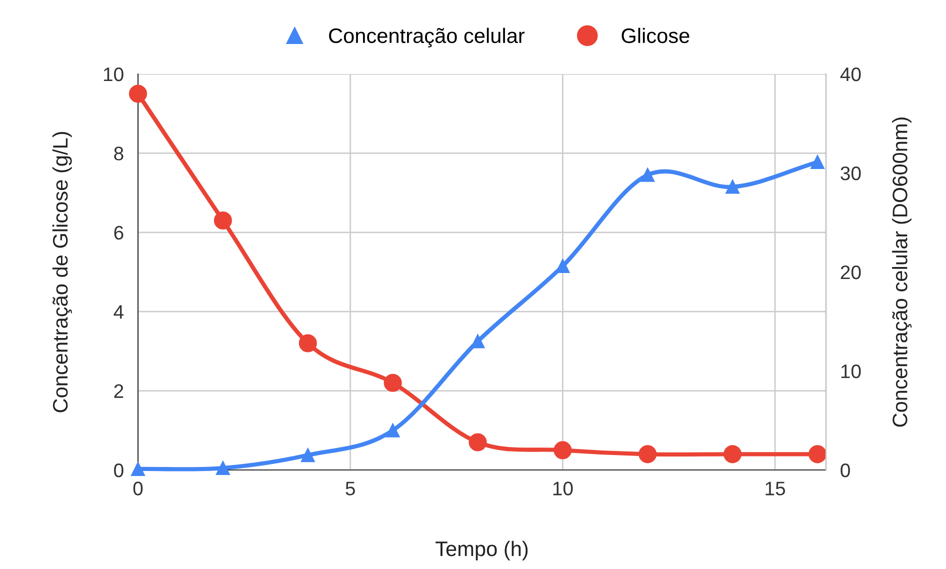  Describe the element at coordinates (850, 173) in the screenshot. I see `y2-tick-label: 30` at that location.